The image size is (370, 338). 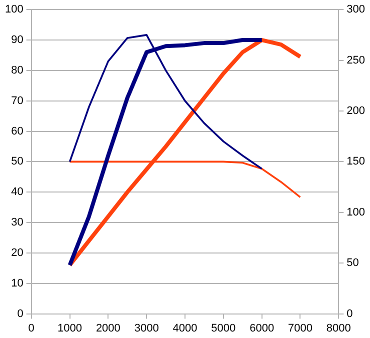 What do you see at coordinates (108, 328) in the screenshot?
I see `x-tick-label: 2000` at bounding box center [108, 328].